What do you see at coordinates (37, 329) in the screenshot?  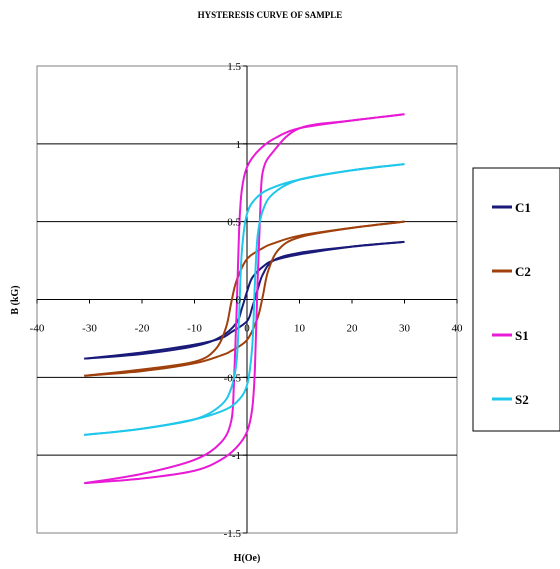 I see `x-tick-label: -40` at bounding box center [37, 329].